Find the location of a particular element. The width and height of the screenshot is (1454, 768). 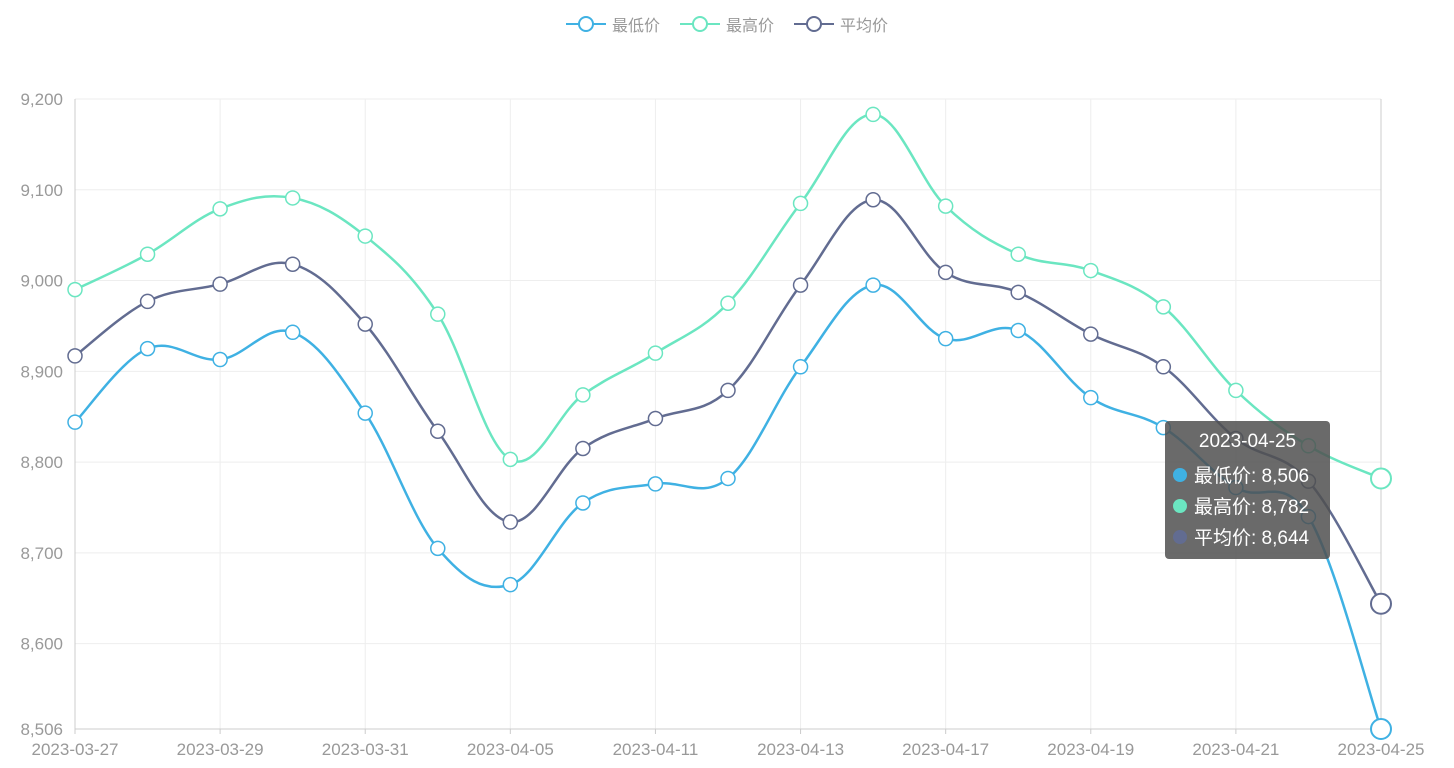

x-tick-label: 2023-03-31 is located at coordinates (365, 749).